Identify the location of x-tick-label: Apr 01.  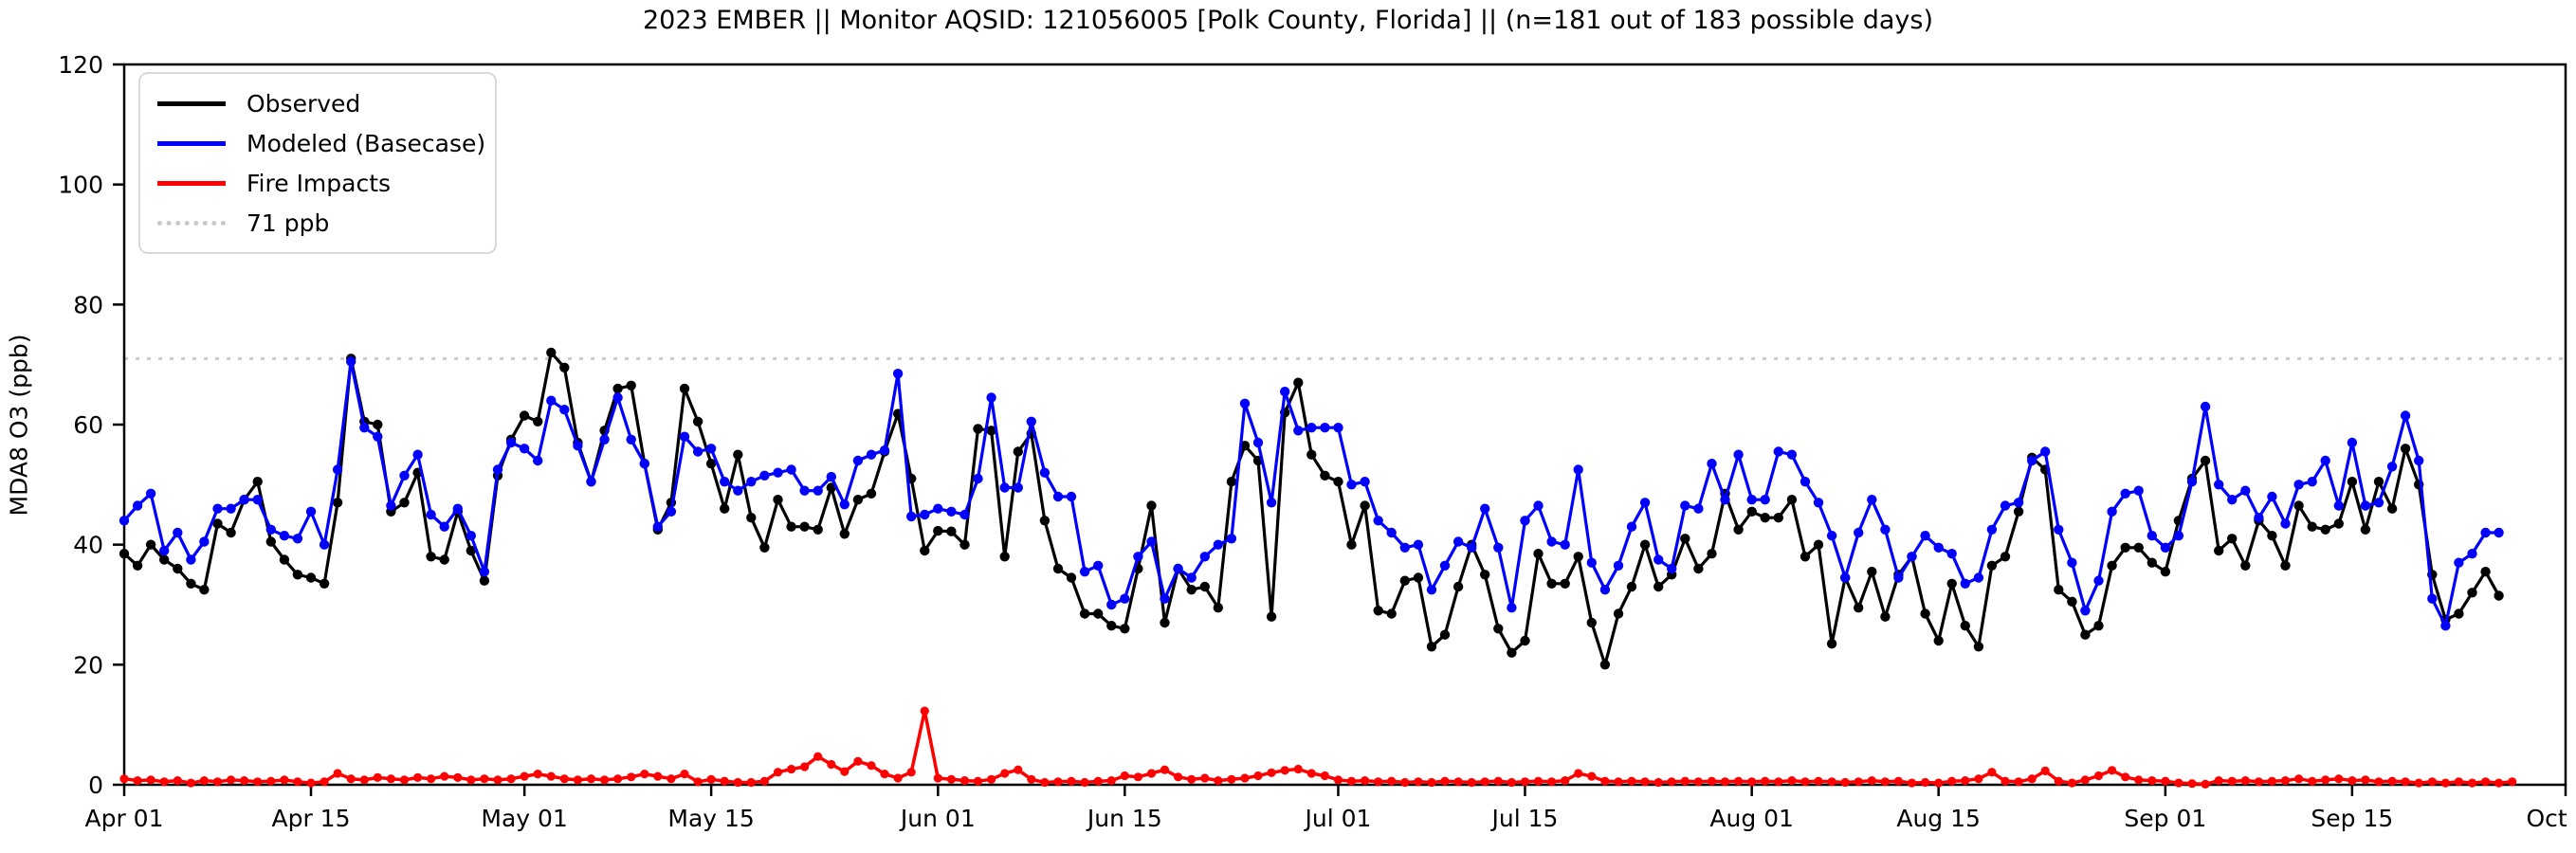
(123, 818).